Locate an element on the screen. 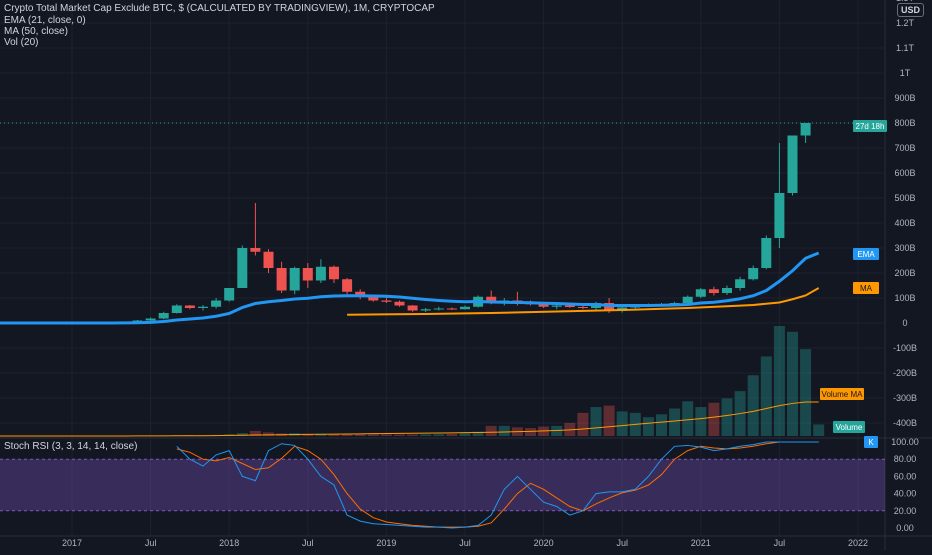 This screenshot has width=932, height=555. price-tick-label: 900B is located at coordinates (904, 98).